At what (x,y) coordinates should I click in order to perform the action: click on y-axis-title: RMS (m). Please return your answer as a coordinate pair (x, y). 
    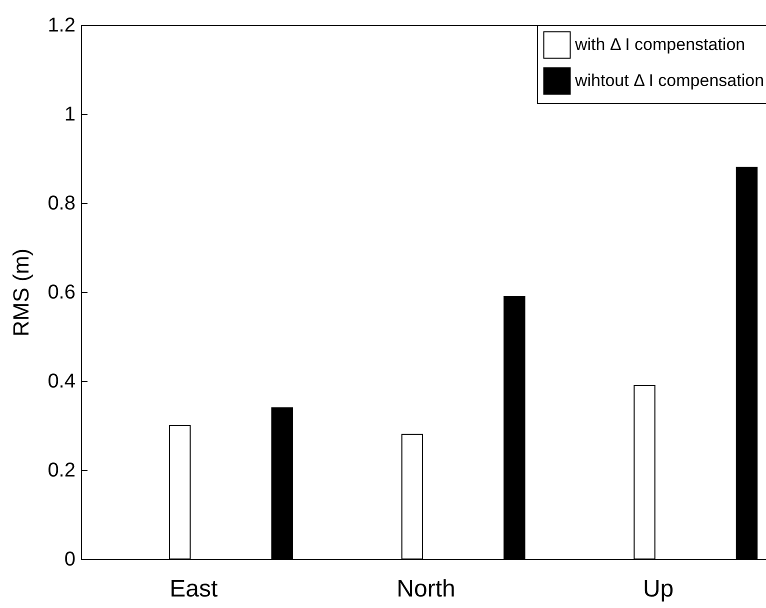
    Looking at the image, I should click on (21, 292).